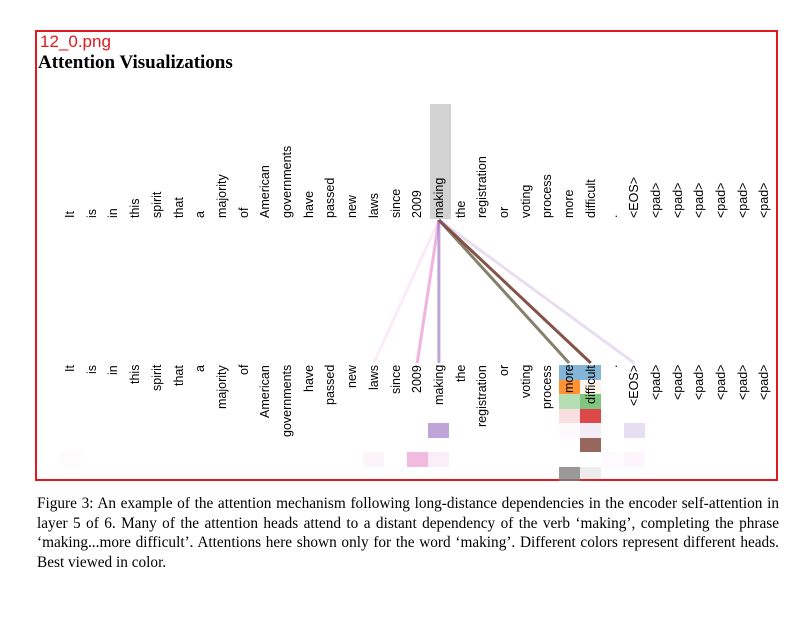 Image resolution: width=800 pixels, height=628 pixels. What do you see at coordinates (265, 191) in the screenshot?
I see `source-token: American` at bounding box center [265, 191].